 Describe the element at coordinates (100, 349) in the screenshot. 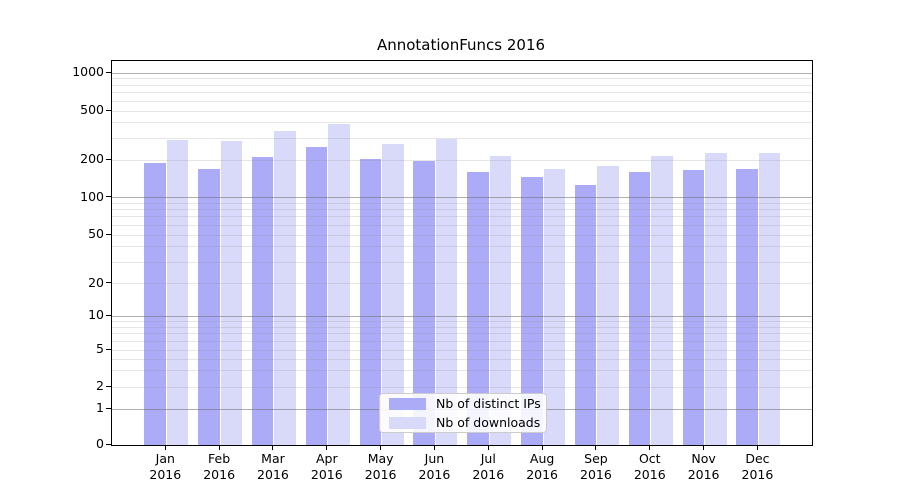

I see `y-tick-label-5: 5` at that location.